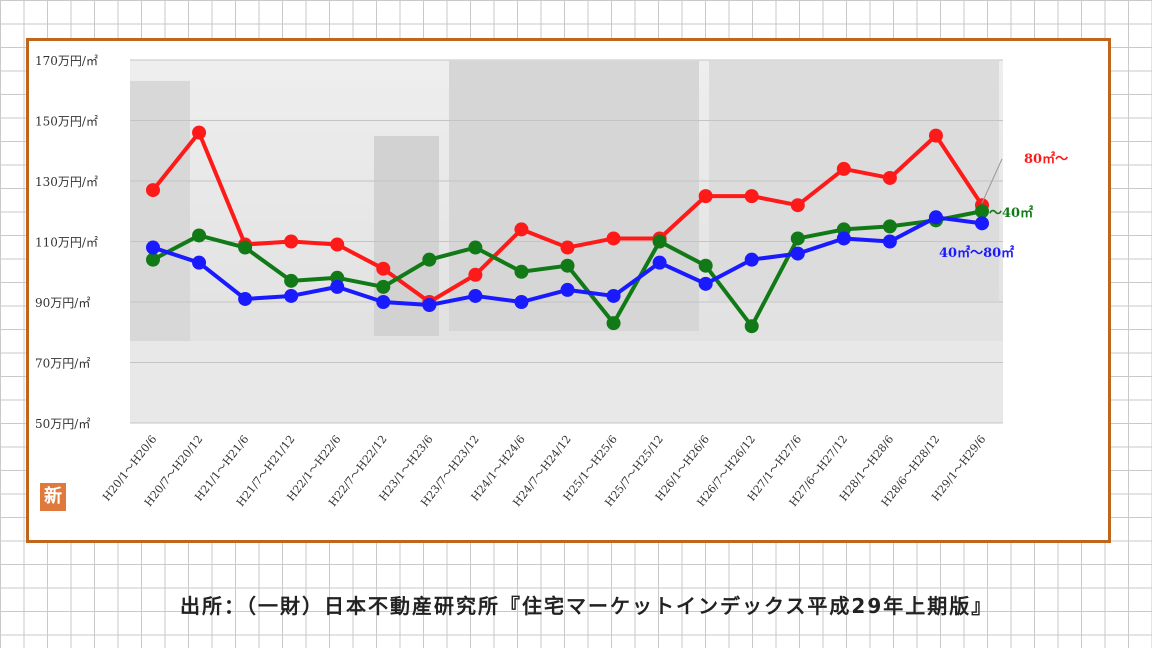  Describe the element at coordinates (976, 253) in the screenshot. I see `legend-label-blue: 40㎡～80㎡` at that location.